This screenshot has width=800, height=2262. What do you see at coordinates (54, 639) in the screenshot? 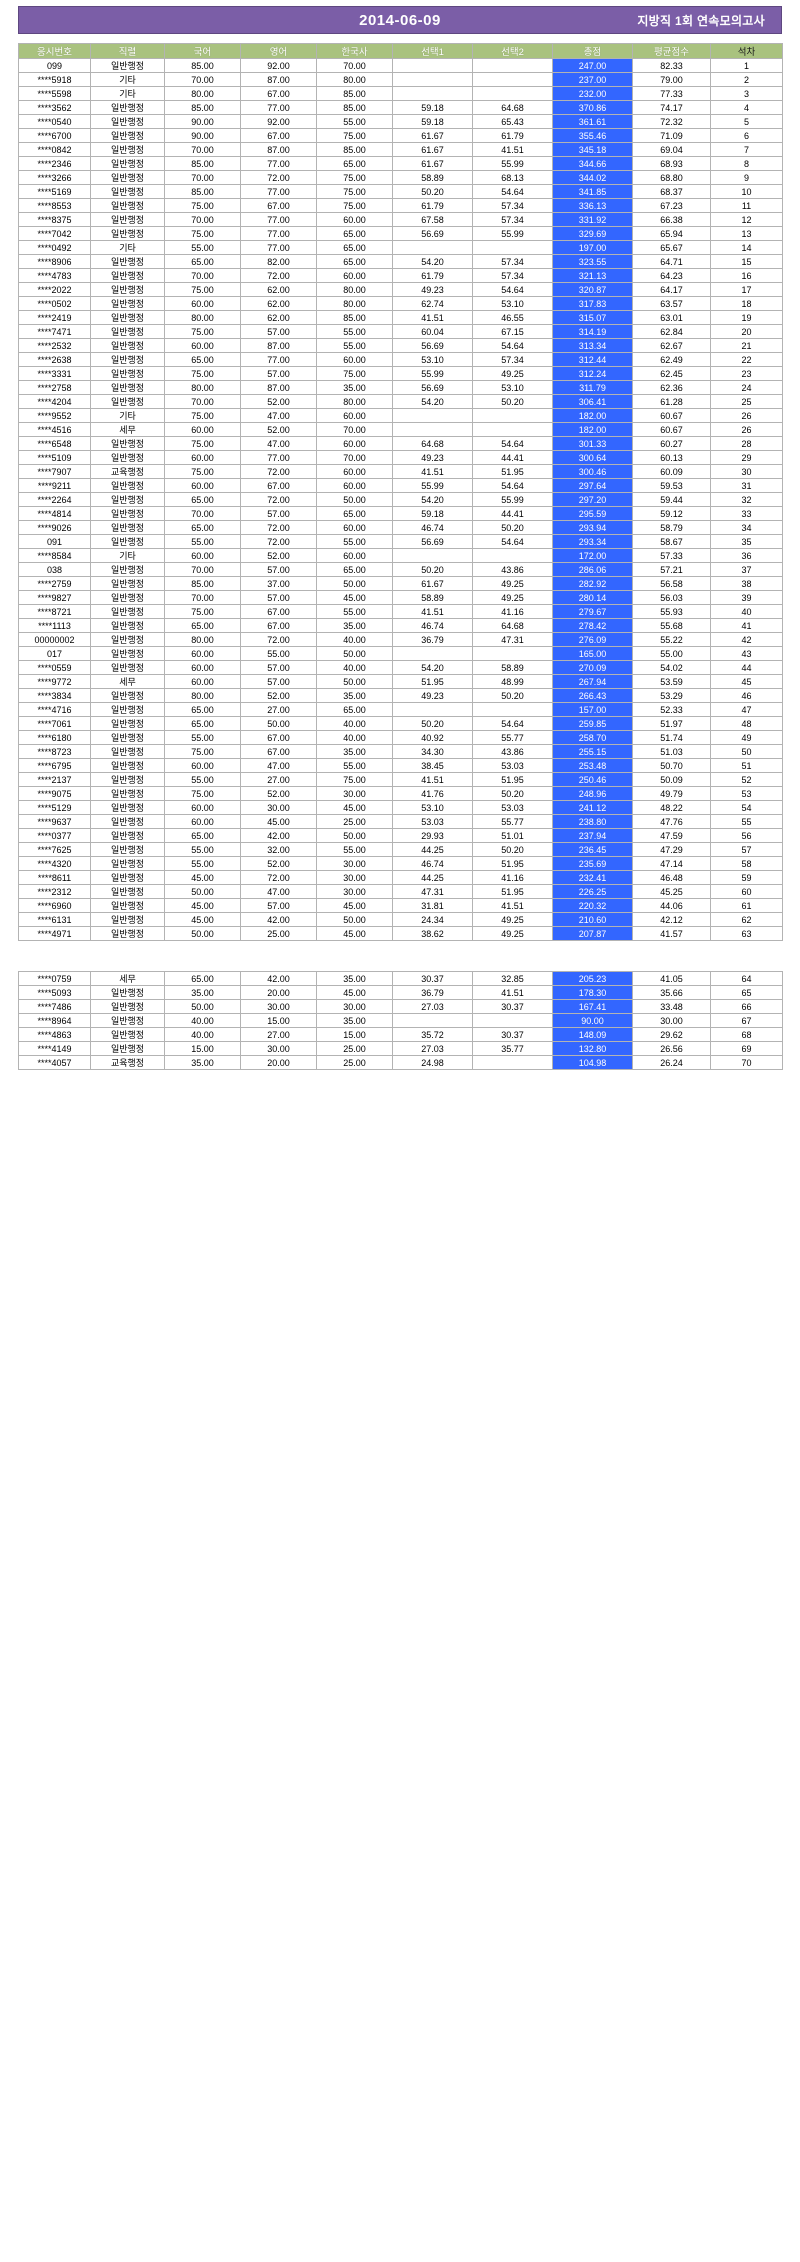
I see `cell-exam-number: 00000002` at bounding box center [54, 639].